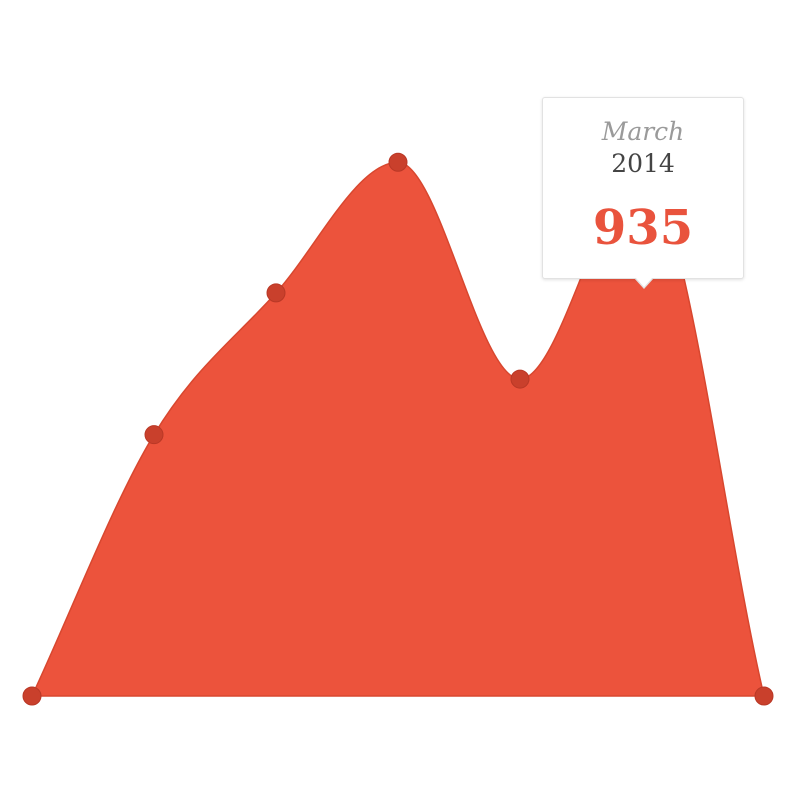  I want to click on tooltip-value: 935, so click(643, 228).